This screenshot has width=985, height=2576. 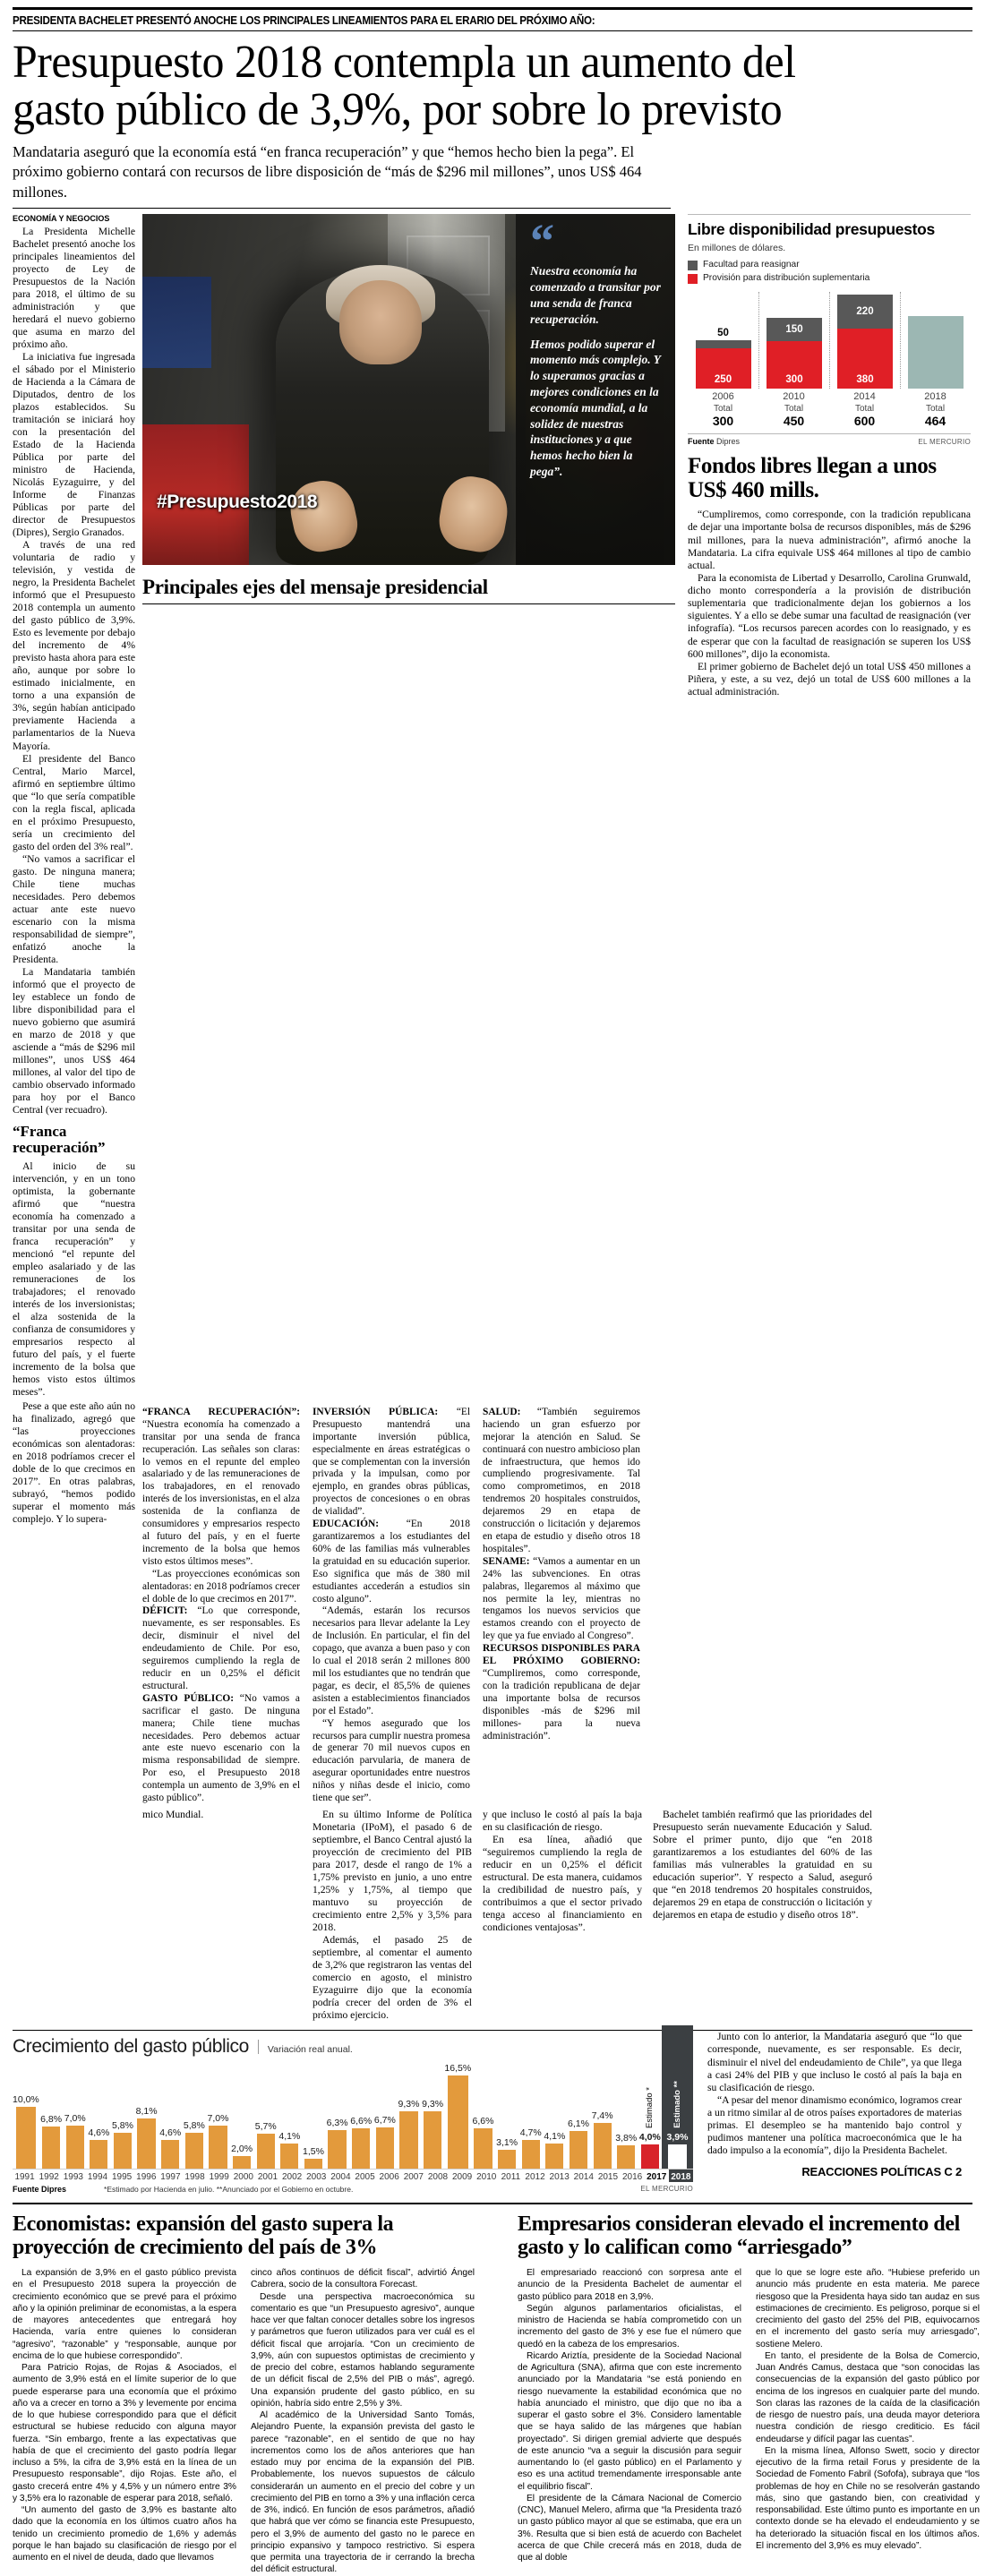 What do you see at coordinates (438, 2177) in the screenshot?
I see `axis-year: 2008` at bounding box center [438, 2177].